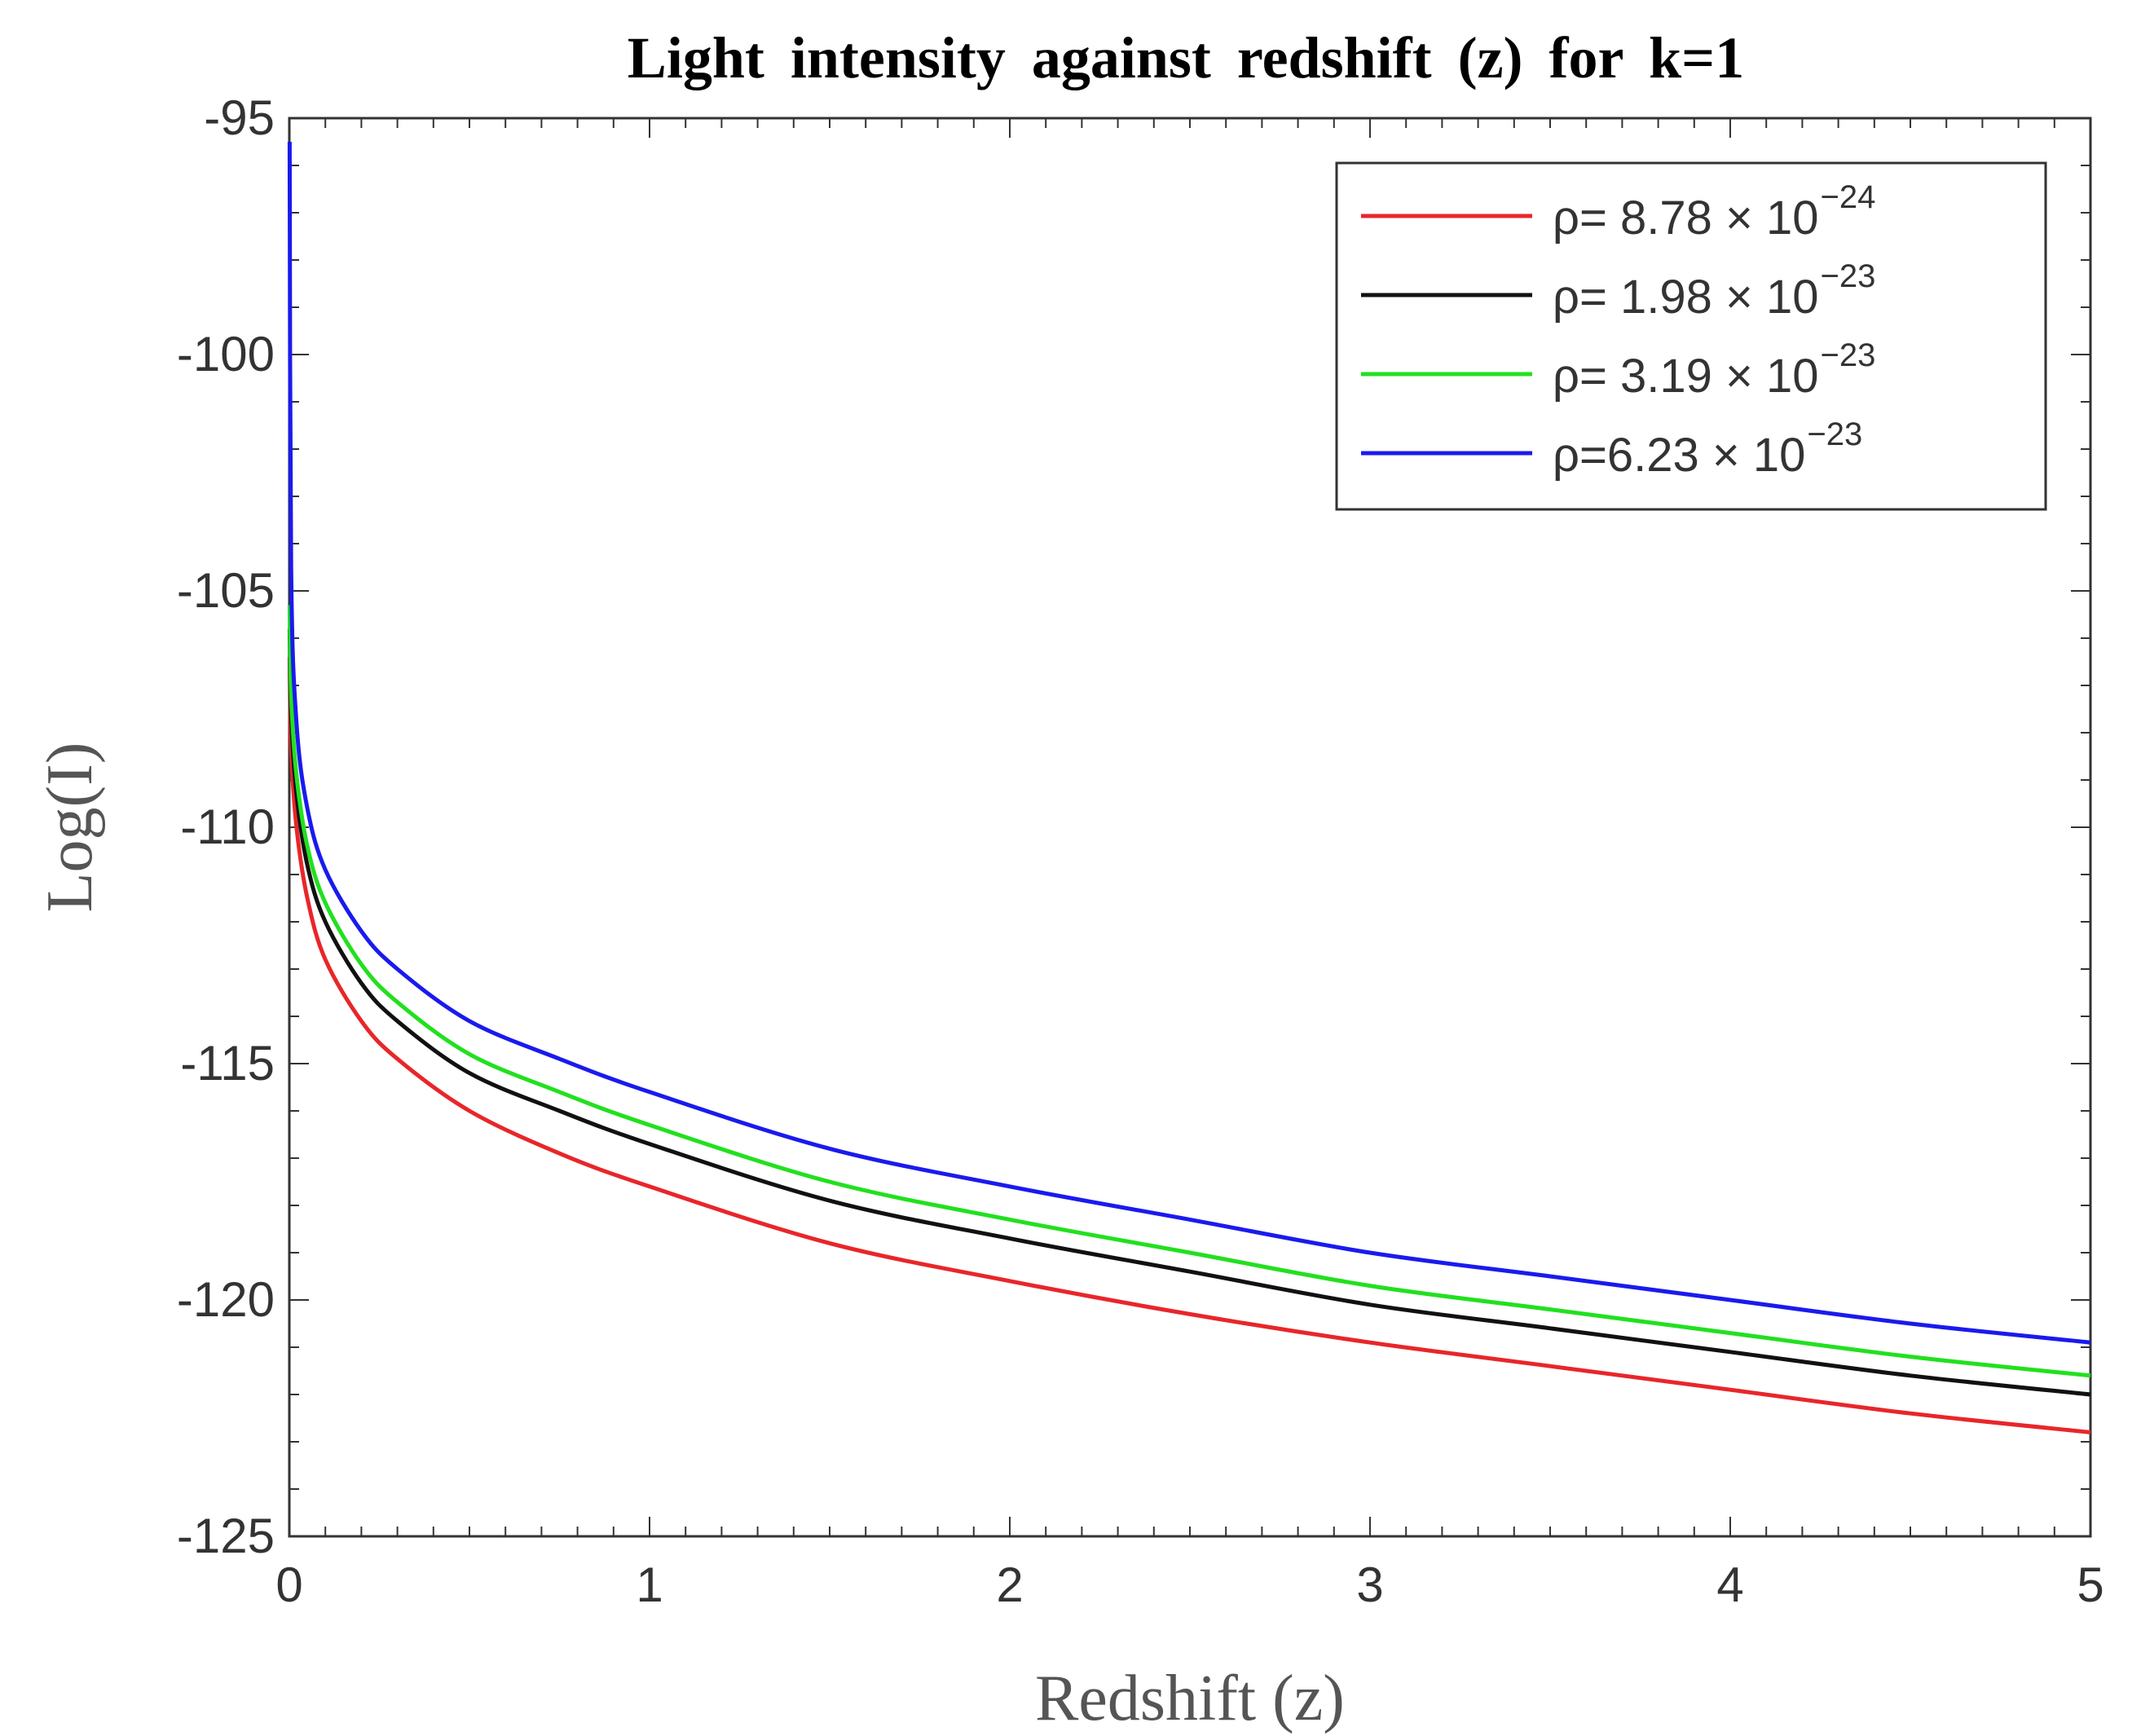 The height and width of the screenshot is (1736, 2141). What do you see at coordinates (226, 1536) in the screenshot?
I see `y-tick-label: -125` at bounding box center [226, 1536].